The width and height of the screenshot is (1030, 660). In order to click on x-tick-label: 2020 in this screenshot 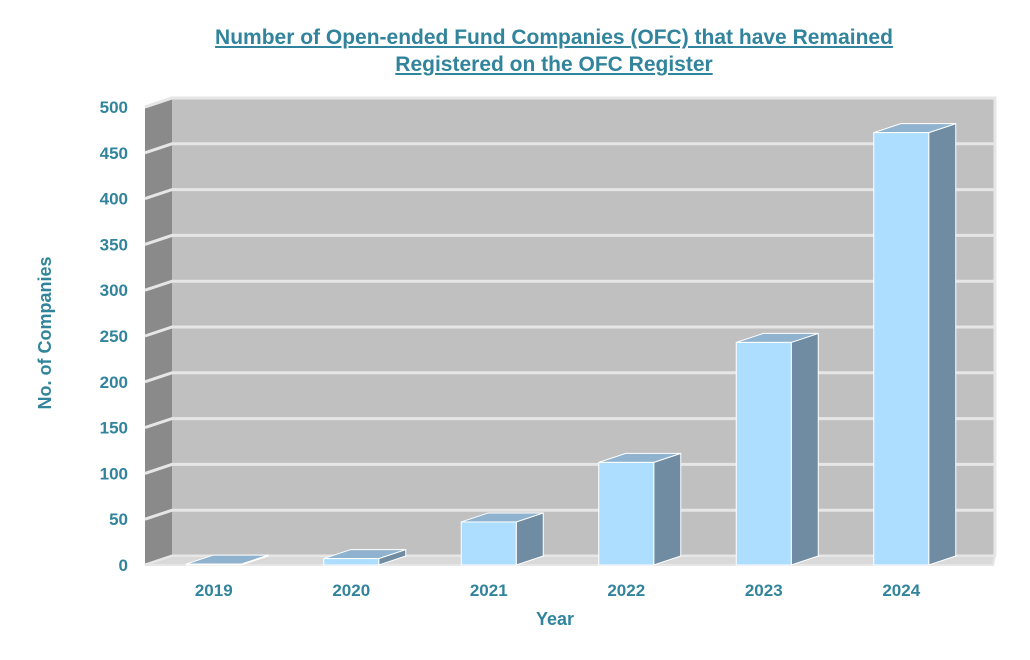, I will do `click(351, 590)`.